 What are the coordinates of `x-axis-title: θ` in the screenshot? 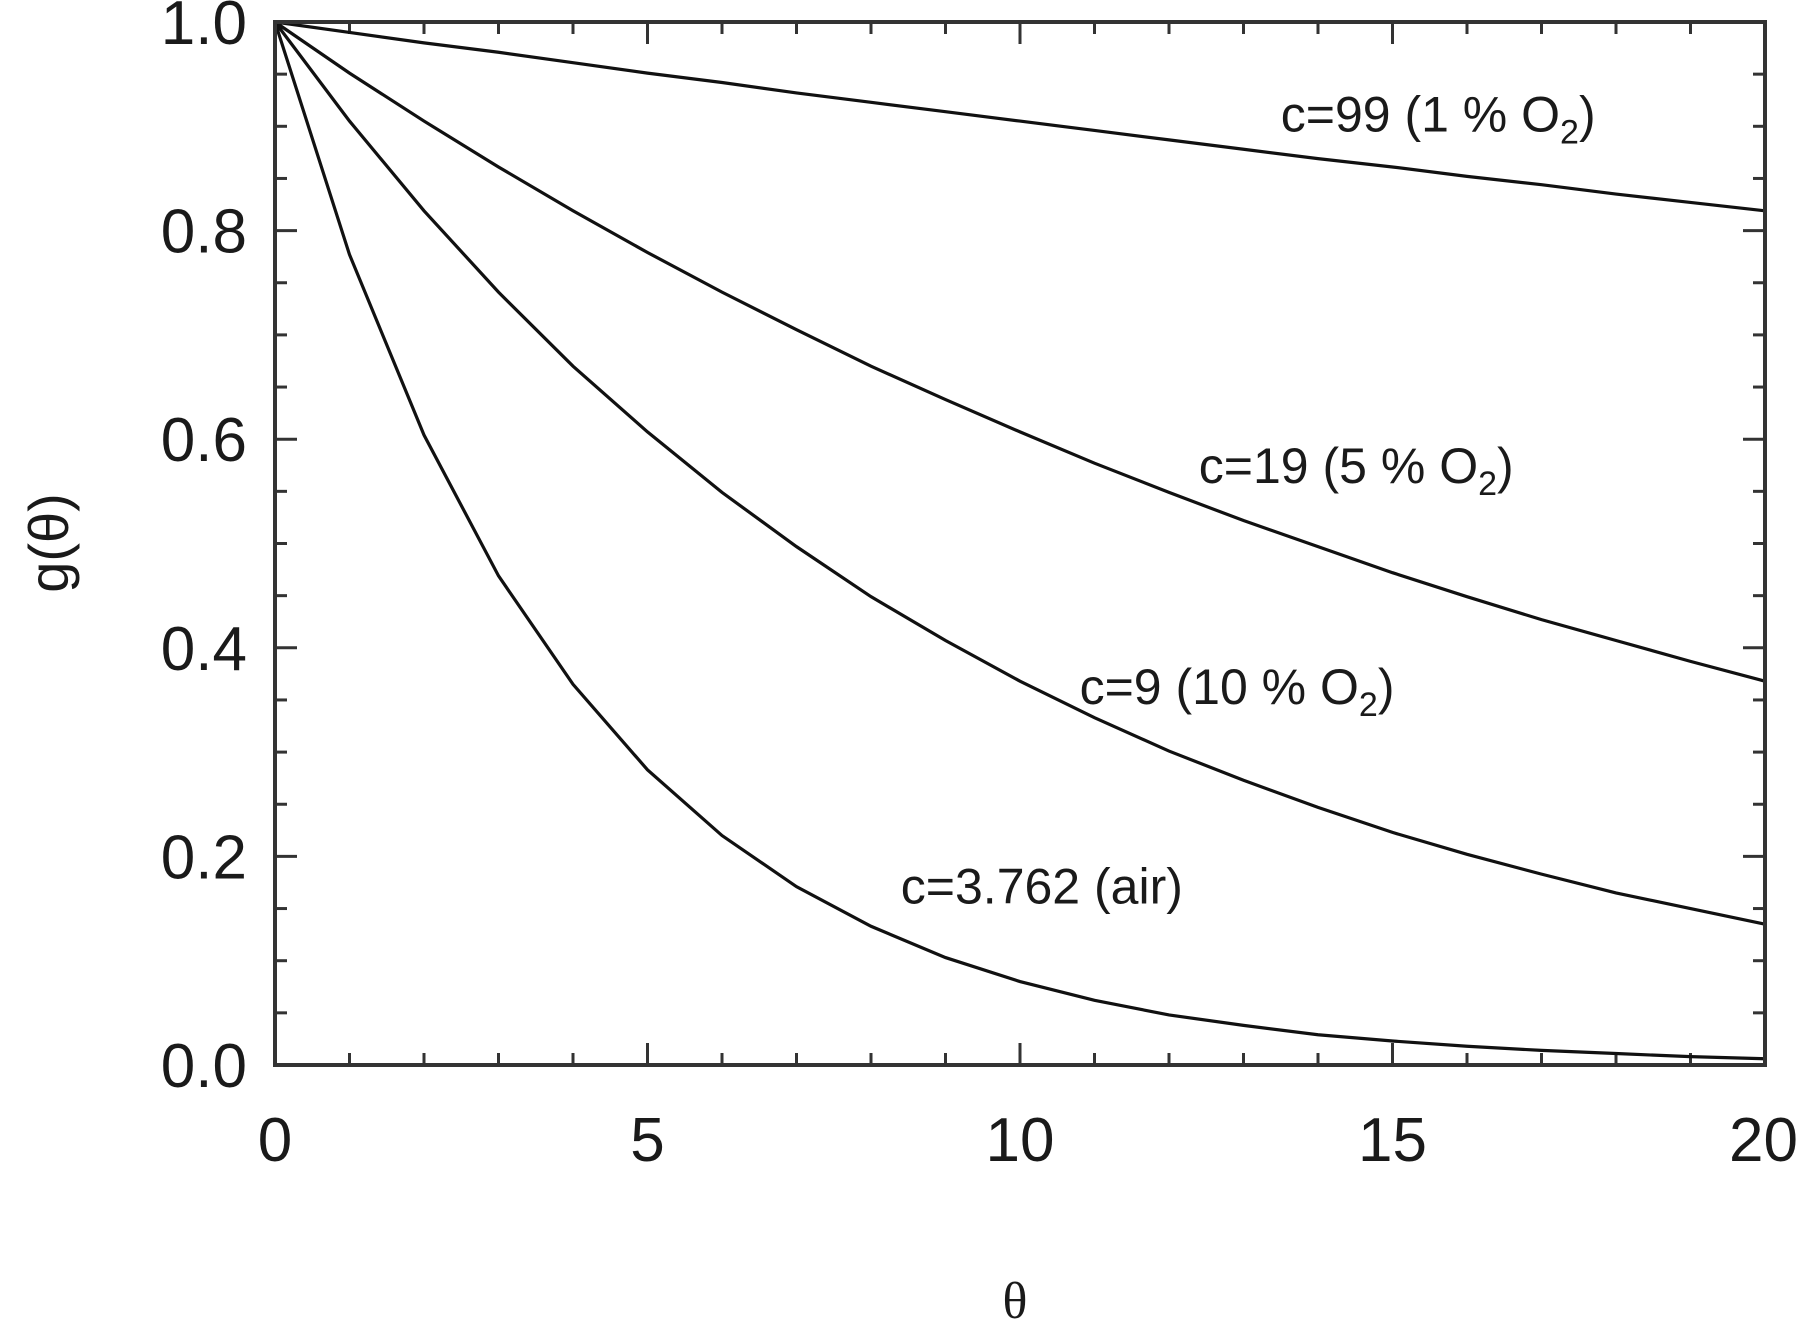 It's located at (1015, 1298).